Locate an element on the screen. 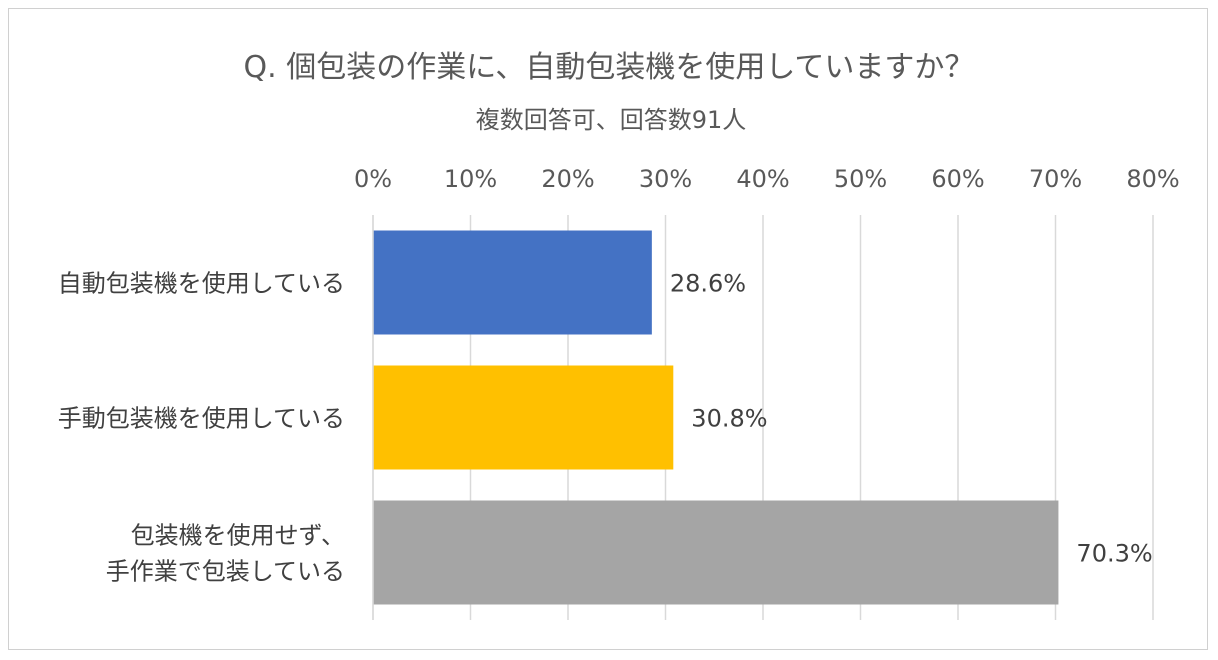 This screenshot has width=1218, height=660. data-label: 70.3% is located at coordinates (1114, 554).